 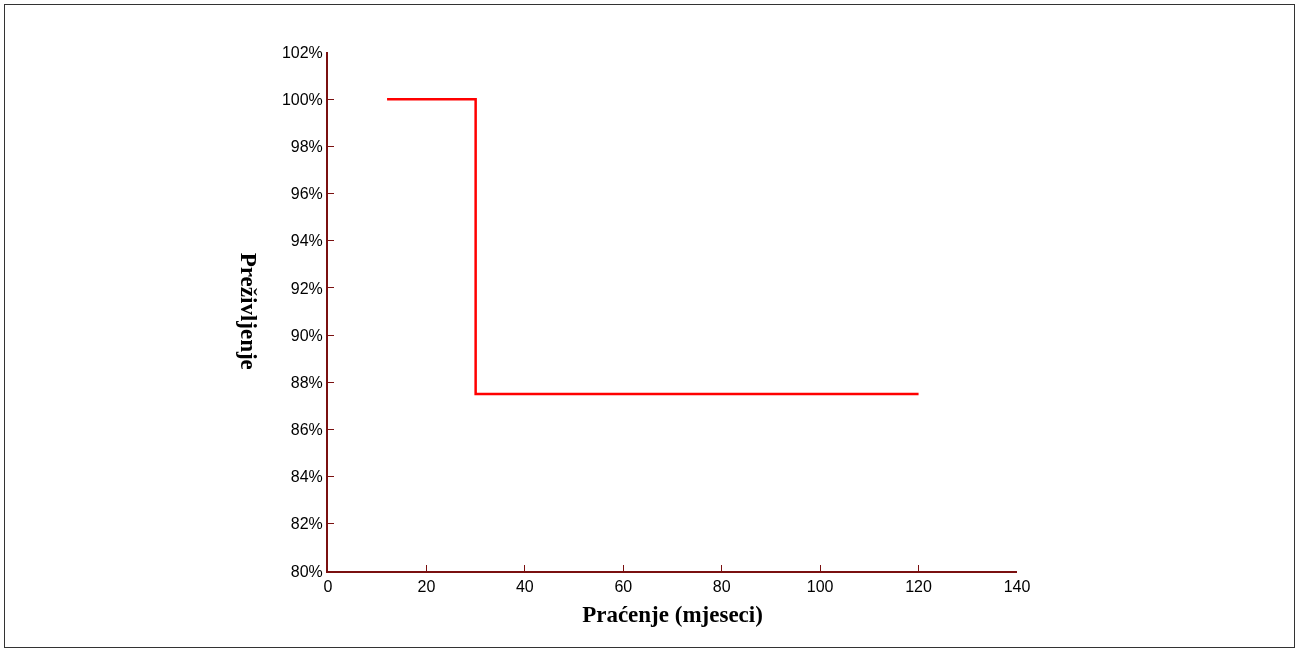 I want to click on y-tick-label: 100%, so click(x=302, y=99).